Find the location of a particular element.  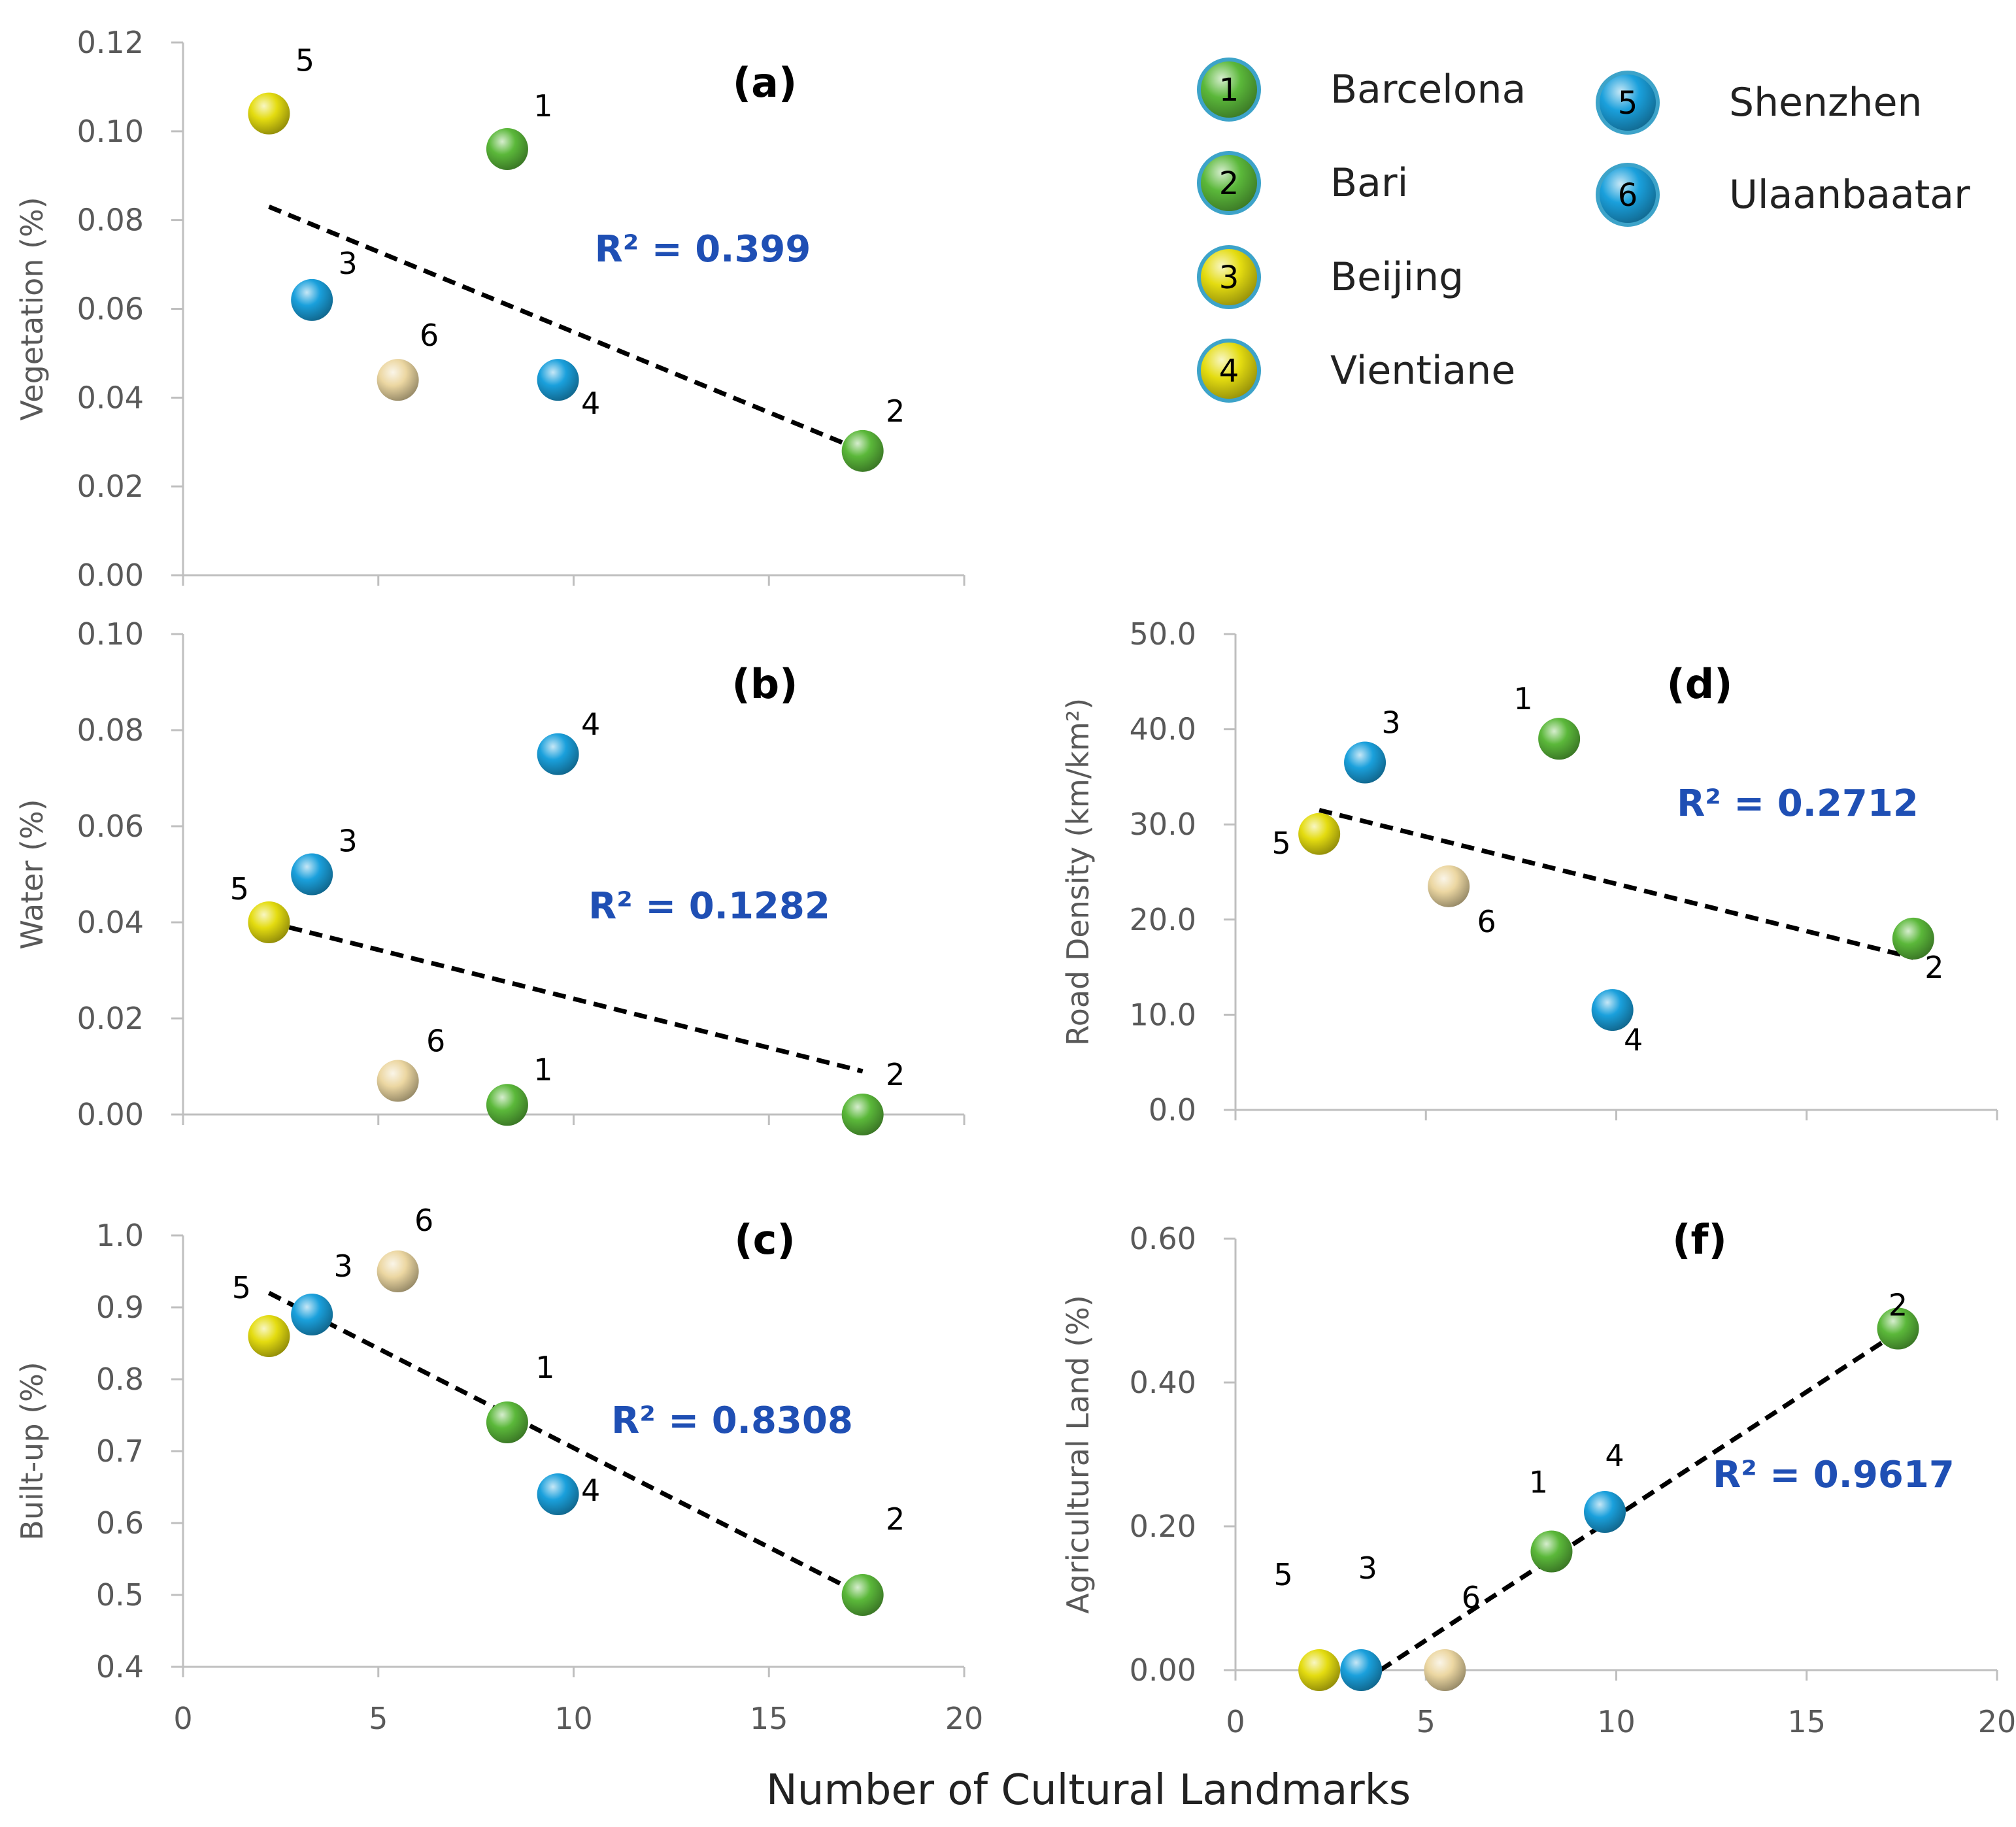

legend-number: 3 is located at coordinates (1229, 278).